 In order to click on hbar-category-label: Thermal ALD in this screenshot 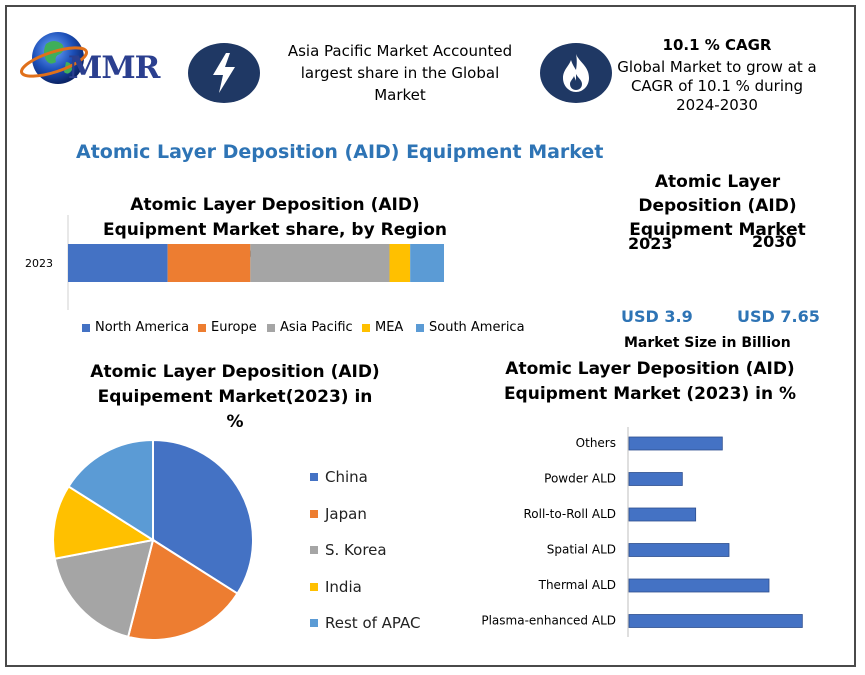, I will do `click(577, 585)`.